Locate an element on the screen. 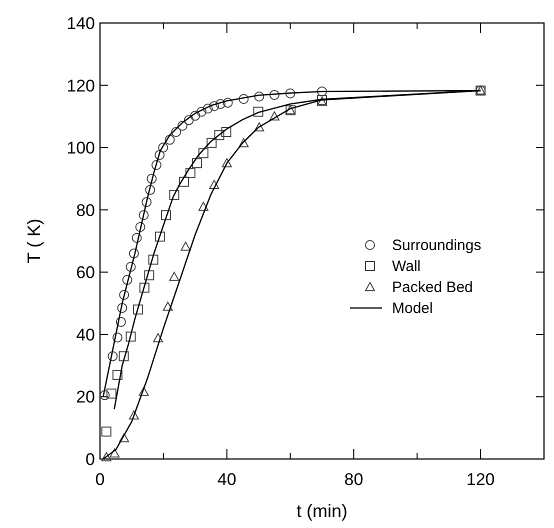  x-tick-label: 120 is located at coordinates (480, 479).